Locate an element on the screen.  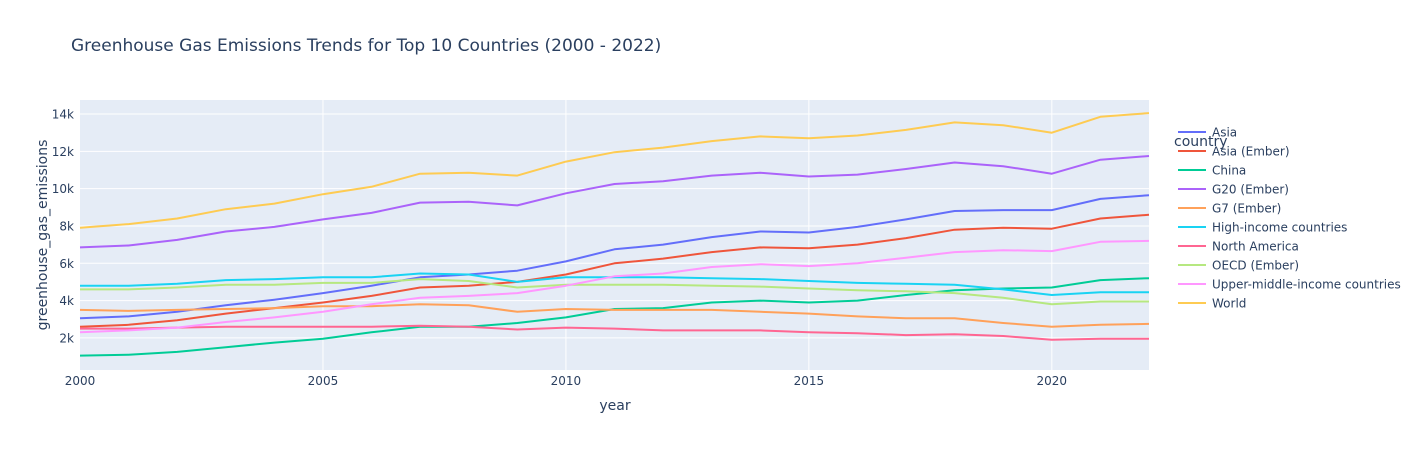
legend-item: High-income countries is located at coordinates (1262, 228).